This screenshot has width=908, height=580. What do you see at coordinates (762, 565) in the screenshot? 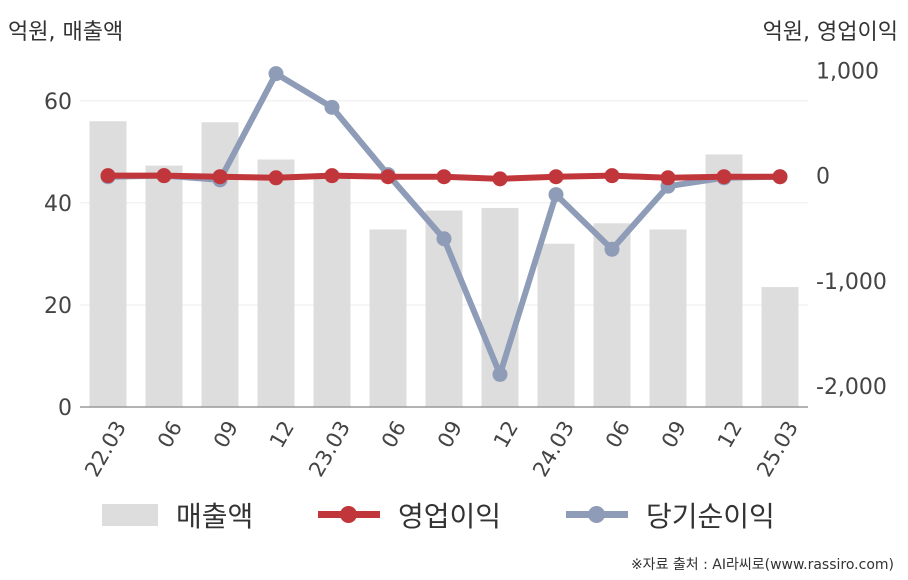
I see `source-credit: ※자료 출처 : AI라씨로(www.rassiro.com)` at bounding box center [762, 565].